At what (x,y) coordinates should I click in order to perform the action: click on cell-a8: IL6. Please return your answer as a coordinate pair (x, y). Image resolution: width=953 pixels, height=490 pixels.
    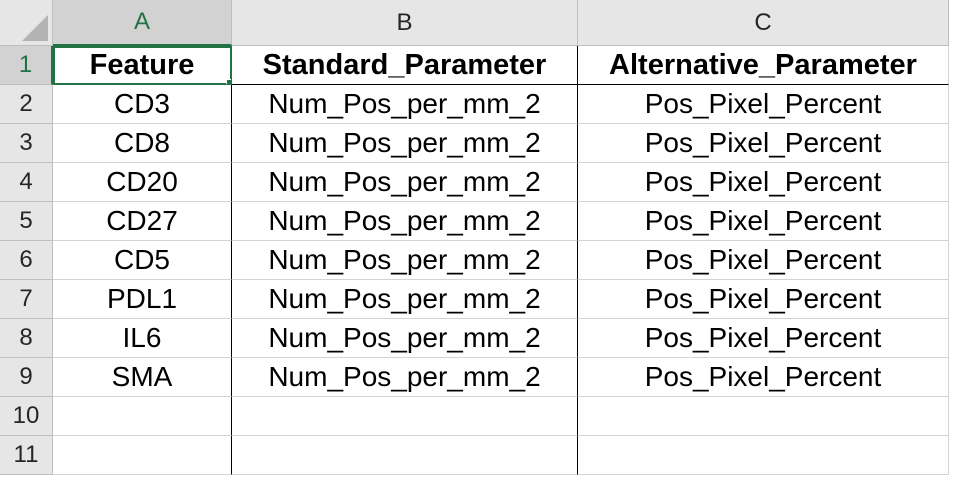
    Looking at the image, I should click on (142, 338).